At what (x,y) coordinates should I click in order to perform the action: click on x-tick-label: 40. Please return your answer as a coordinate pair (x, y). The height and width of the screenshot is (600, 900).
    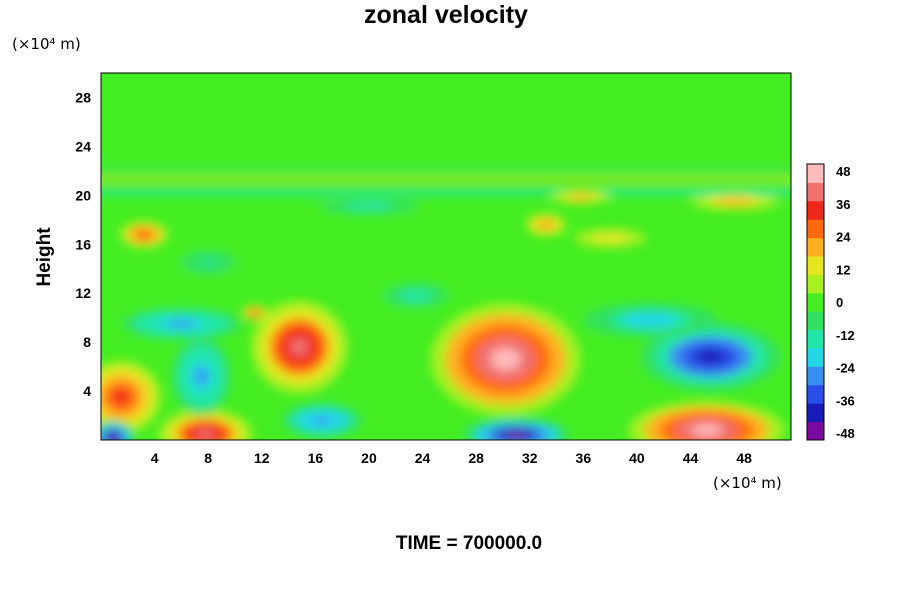
    Looking at the image, I should click on (637, 458).